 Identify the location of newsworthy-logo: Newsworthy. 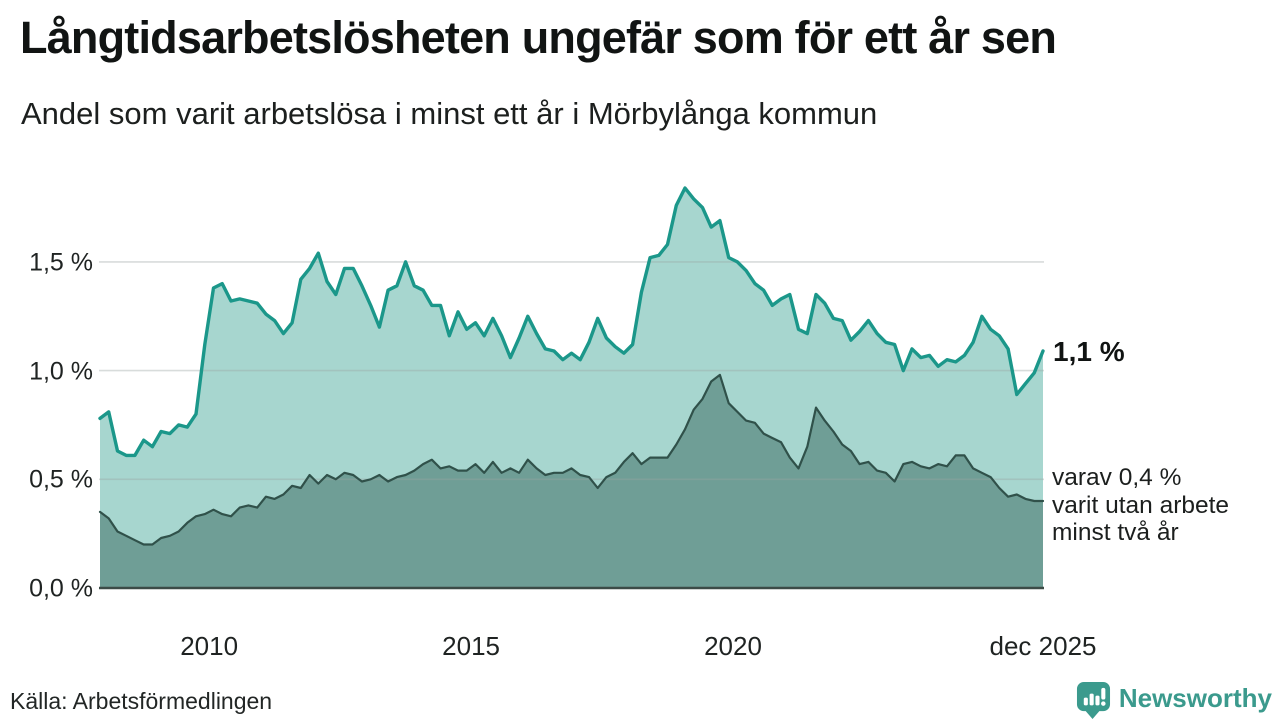
(1174, 700).